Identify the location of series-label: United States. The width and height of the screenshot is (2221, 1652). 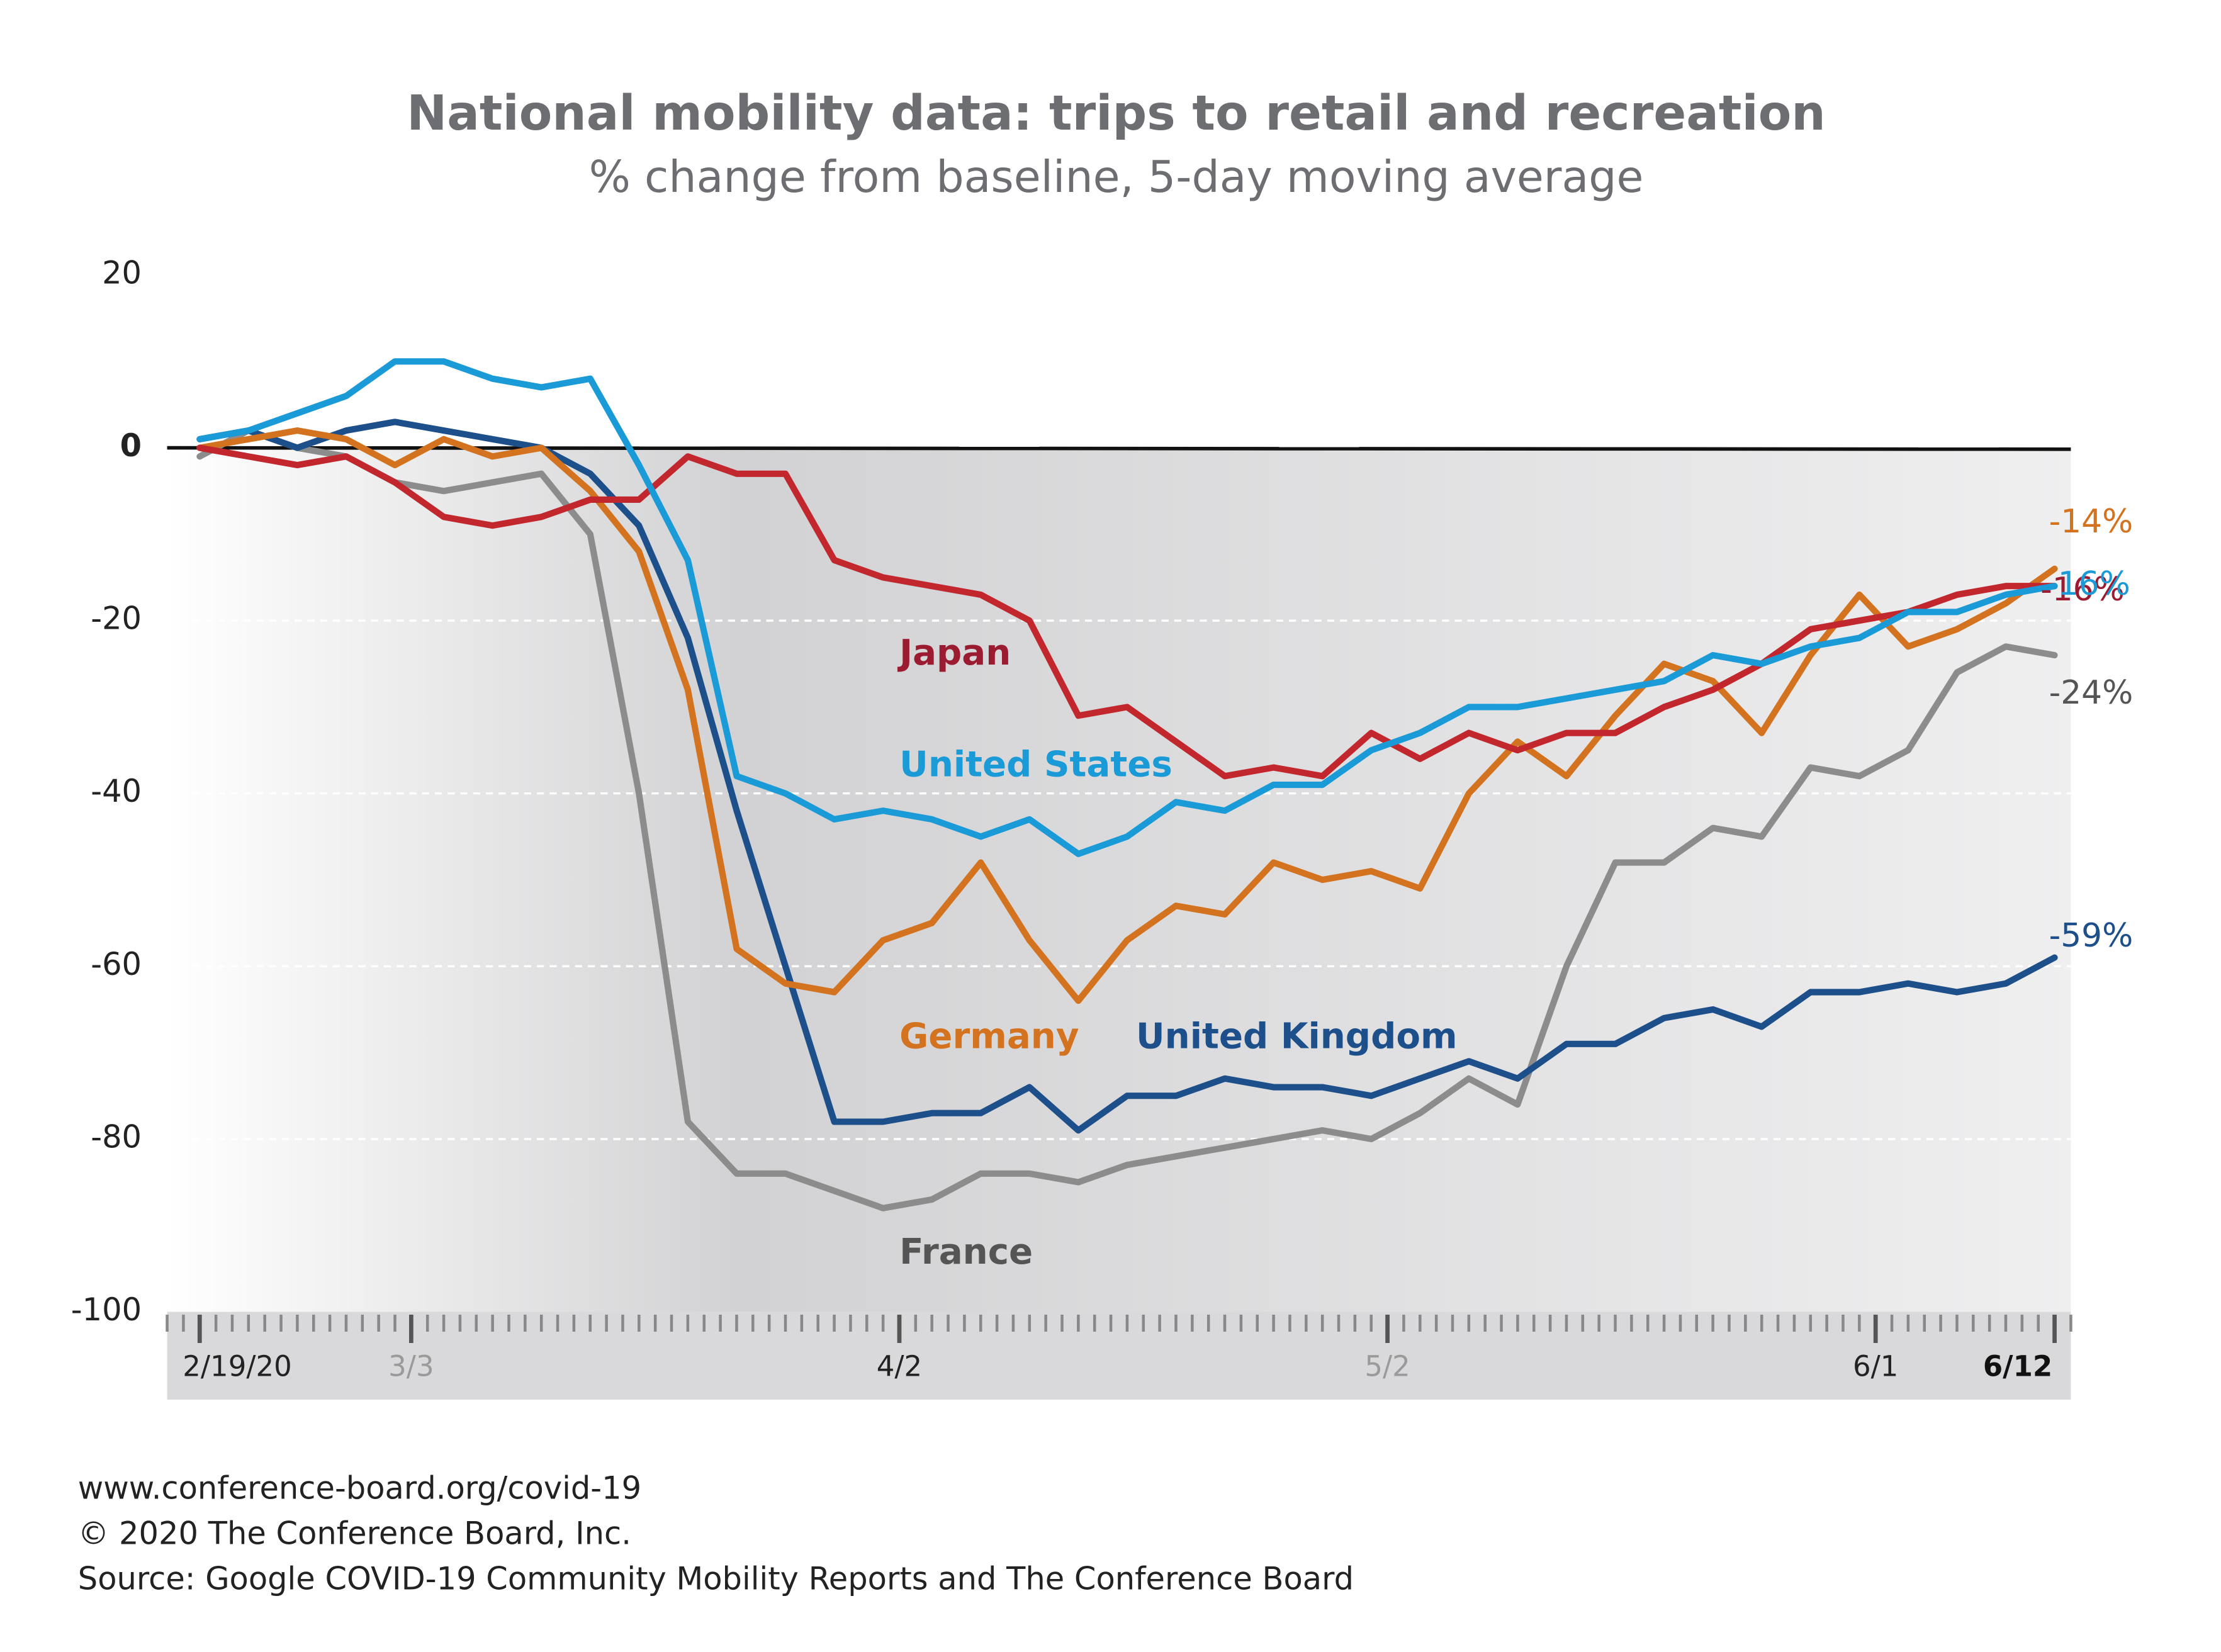
(1035, 765).